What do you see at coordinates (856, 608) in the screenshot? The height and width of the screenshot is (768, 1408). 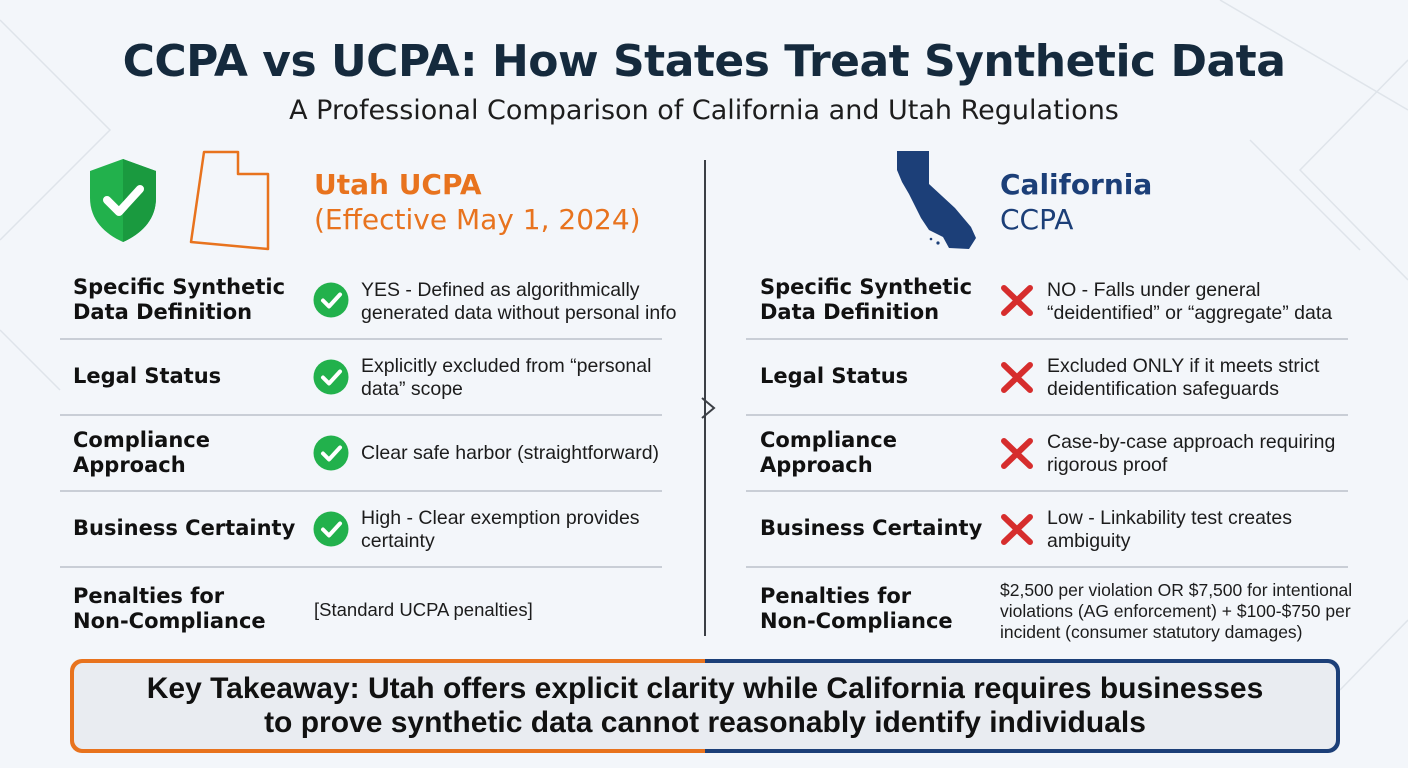 I see `california-row-label-penalties: Penalties for Non-Compliance` at bounding box center [856, 608].